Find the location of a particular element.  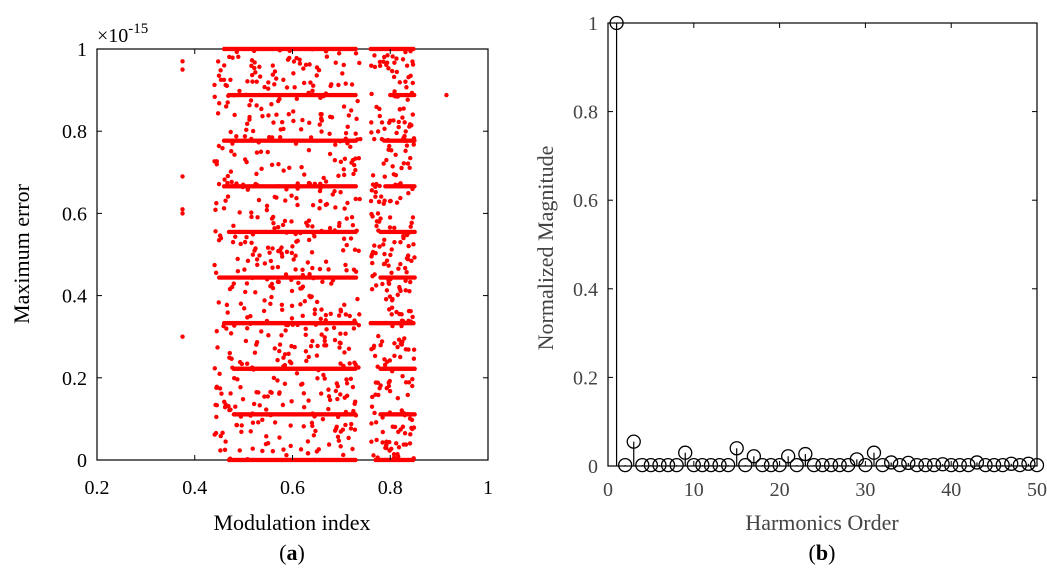

panel-a-outlier is located at coordinates (182, 213).